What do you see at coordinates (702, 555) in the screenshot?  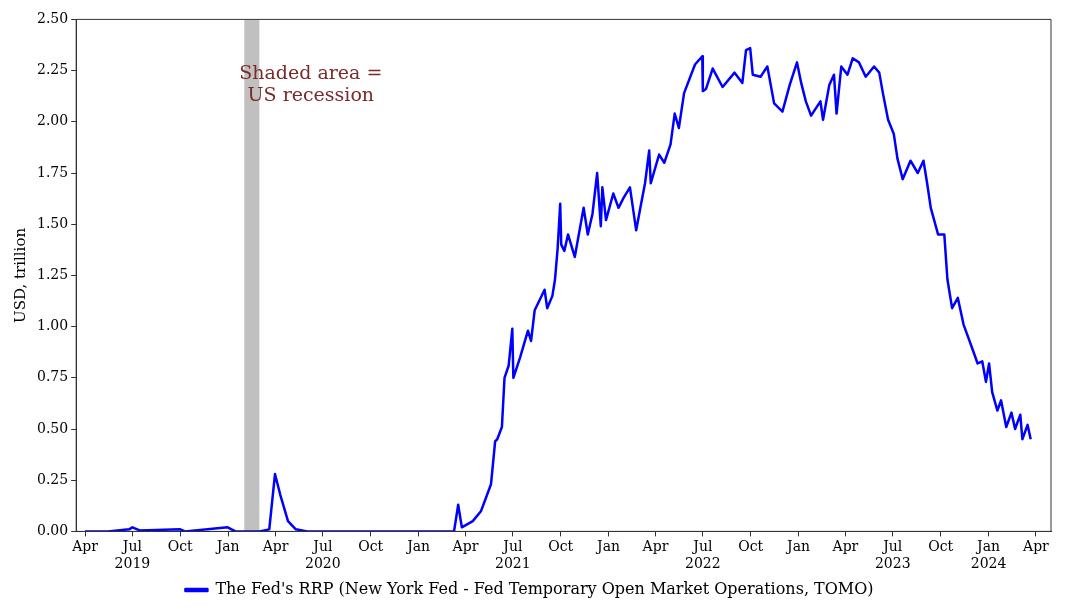 I see `x-tick-label: Jul 2022` at bounding box center [702, 555].